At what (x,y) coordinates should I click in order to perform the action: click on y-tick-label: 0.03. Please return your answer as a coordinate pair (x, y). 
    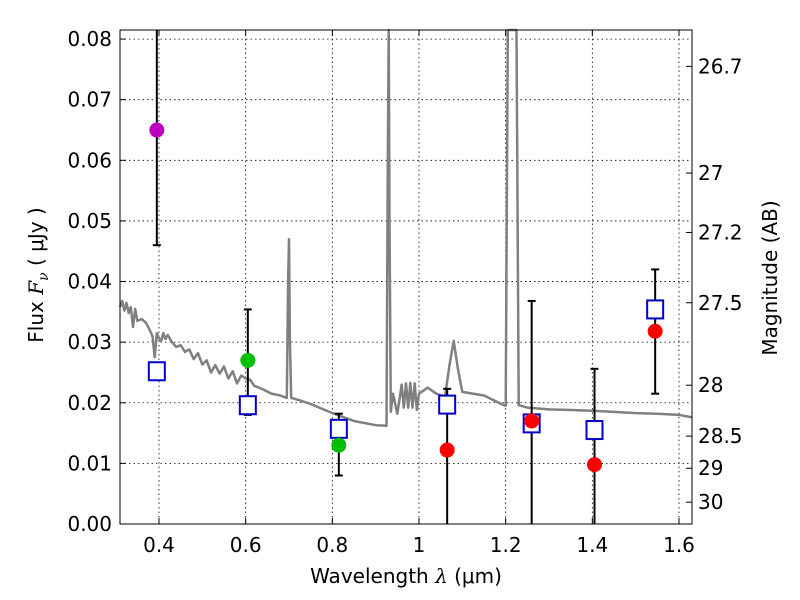
    Looking at the image, I should click on (89, 342).